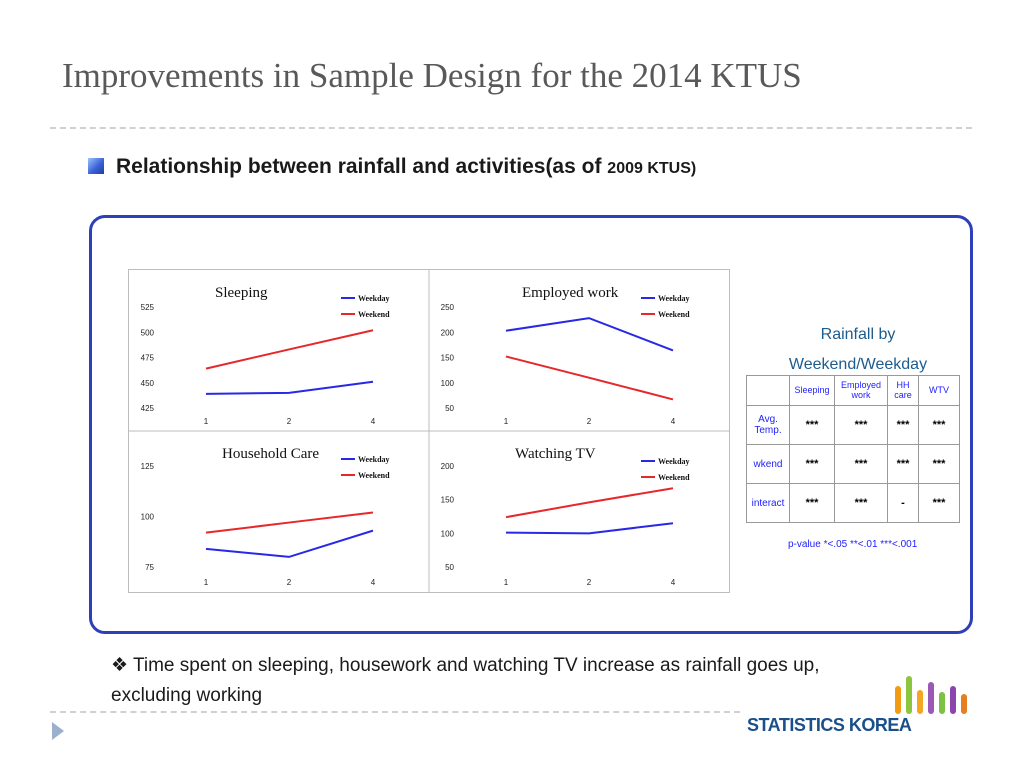 The height and width of the screenshot is (768, 1024). I want to click on table-row: Avg. Temp. *** *** *** ***, so click(853, 425).